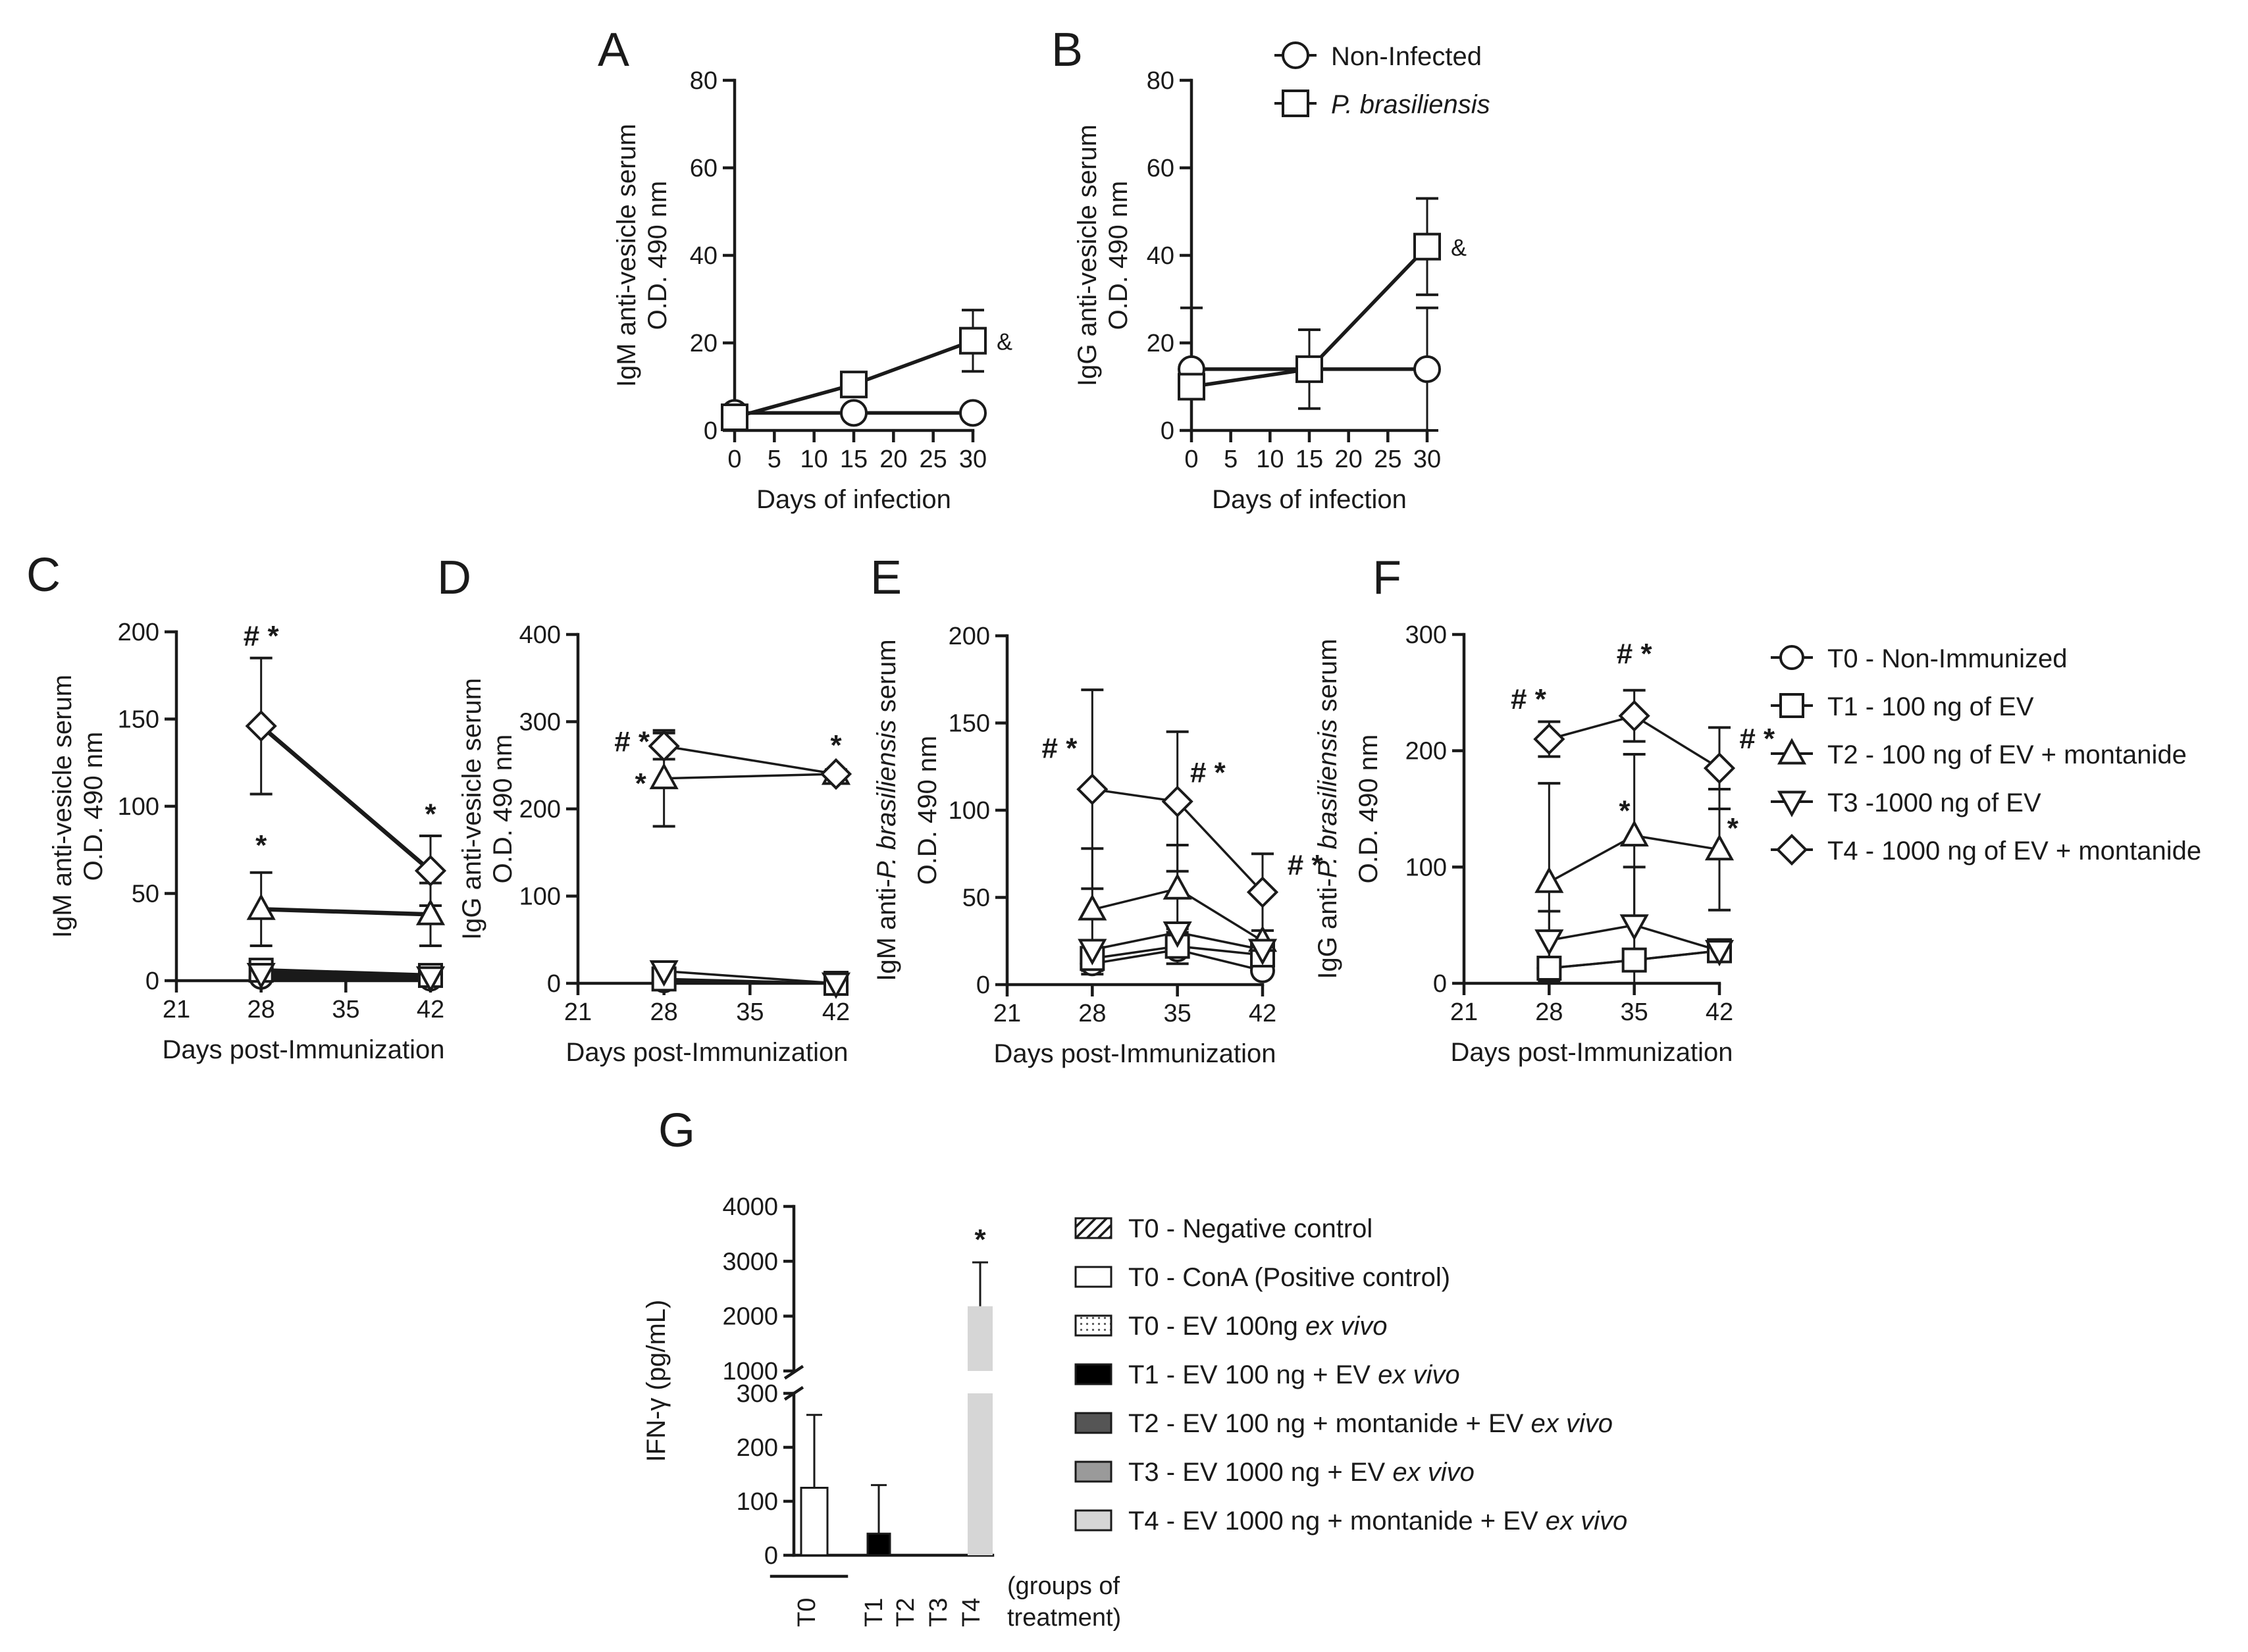 This screenshot has width=2248, height=1652. What do you see at coordinates (1177, 1013) in the screenshot?
I see `xtick-label-E: 35` at bounding box center [1177, 1013].